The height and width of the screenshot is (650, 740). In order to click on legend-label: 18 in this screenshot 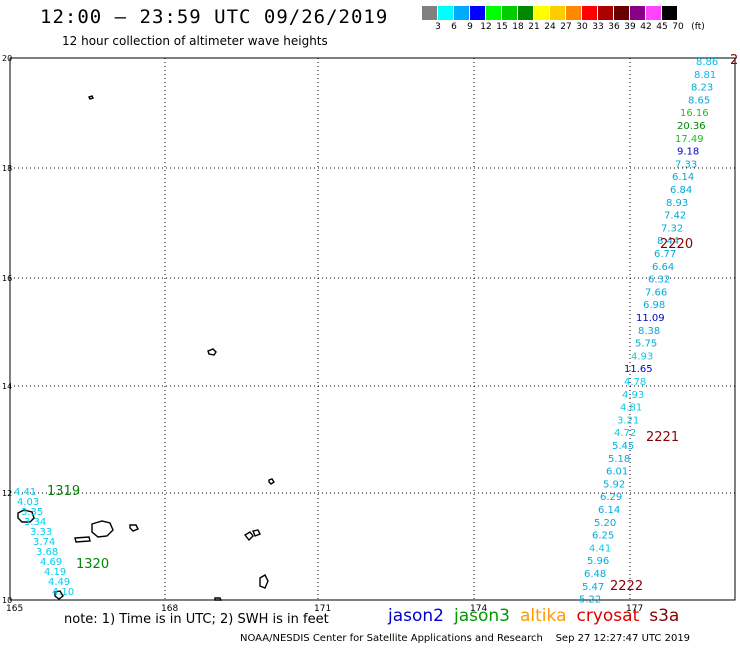, I will do `click(518, 27)`.